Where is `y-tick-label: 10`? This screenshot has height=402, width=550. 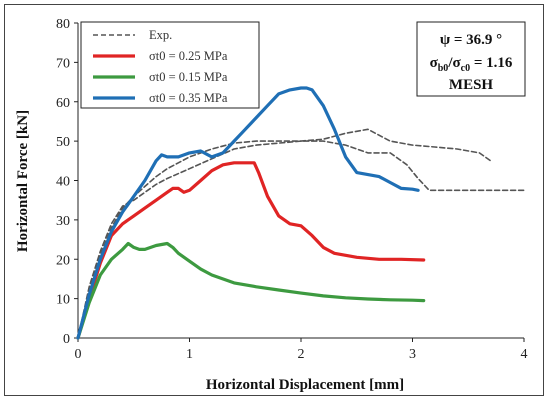
y-tick-label: 10 is located at coordinates (63, 300).